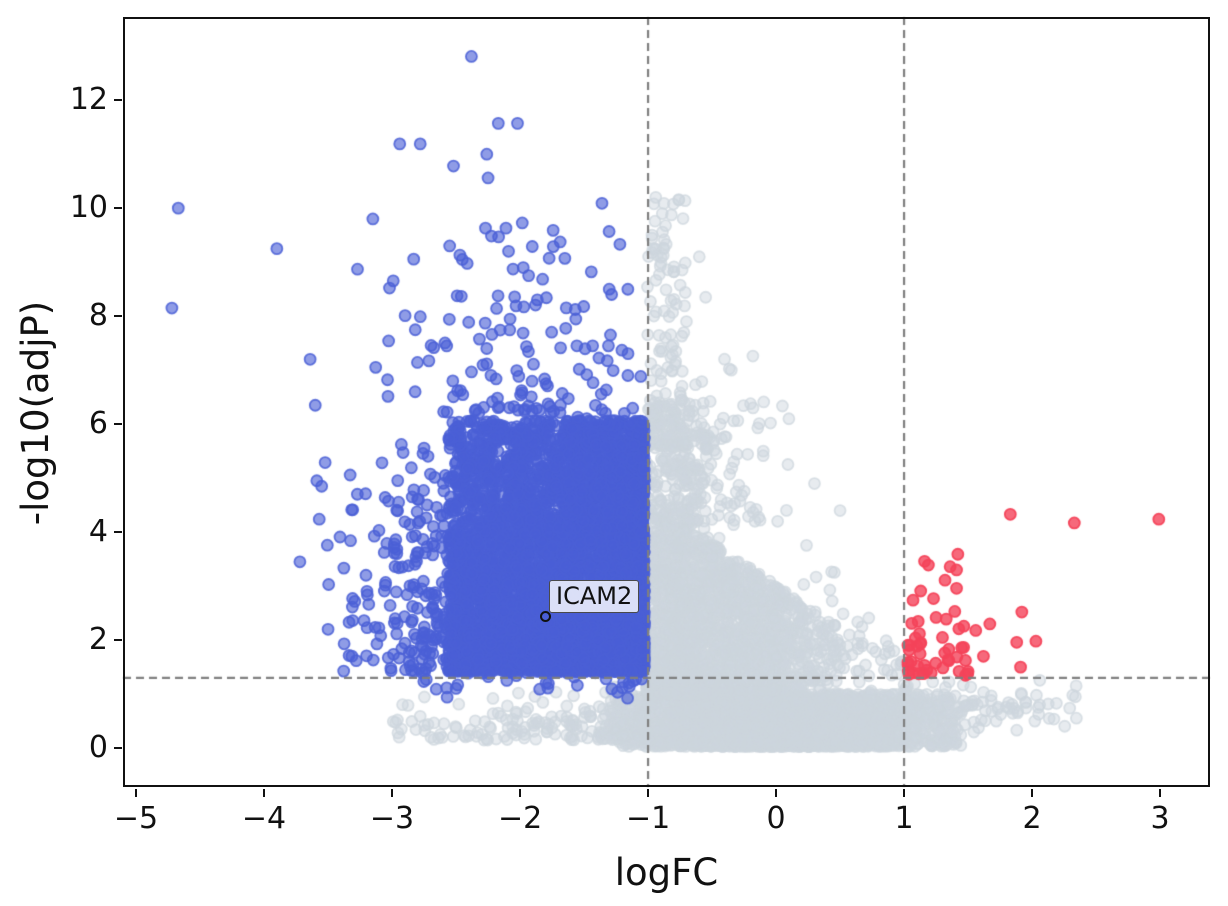 This screenshot has width=1228, height=906. What do you see at coordinates (88, 208) in the screenshot?
I see `y-tick-label: 10` at bounding box center [88, 208].